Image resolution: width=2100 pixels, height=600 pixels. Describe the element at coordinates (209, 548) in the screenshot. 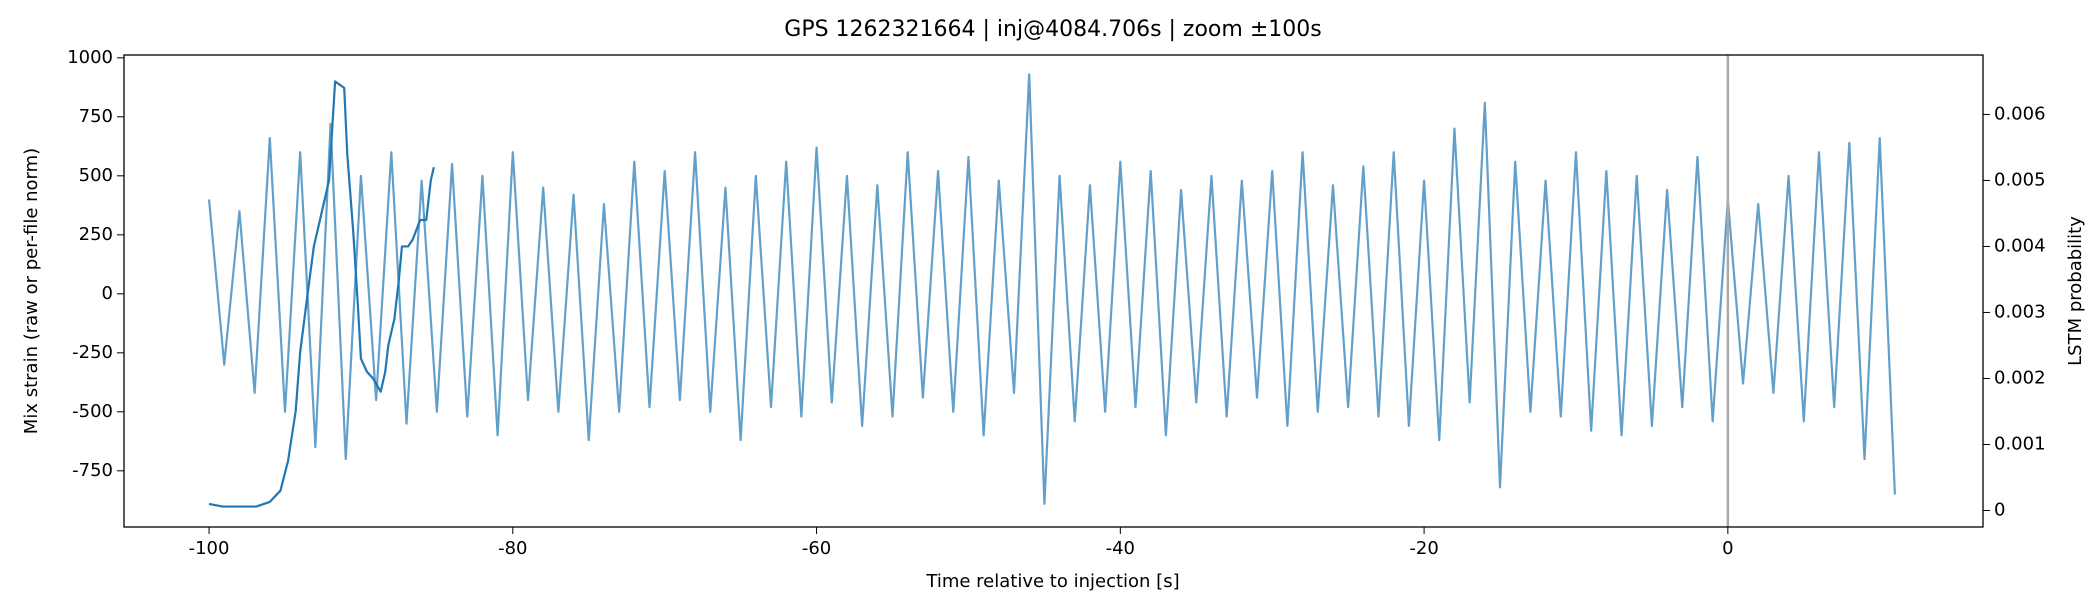

I see `x-tick-label: -100` at that location.